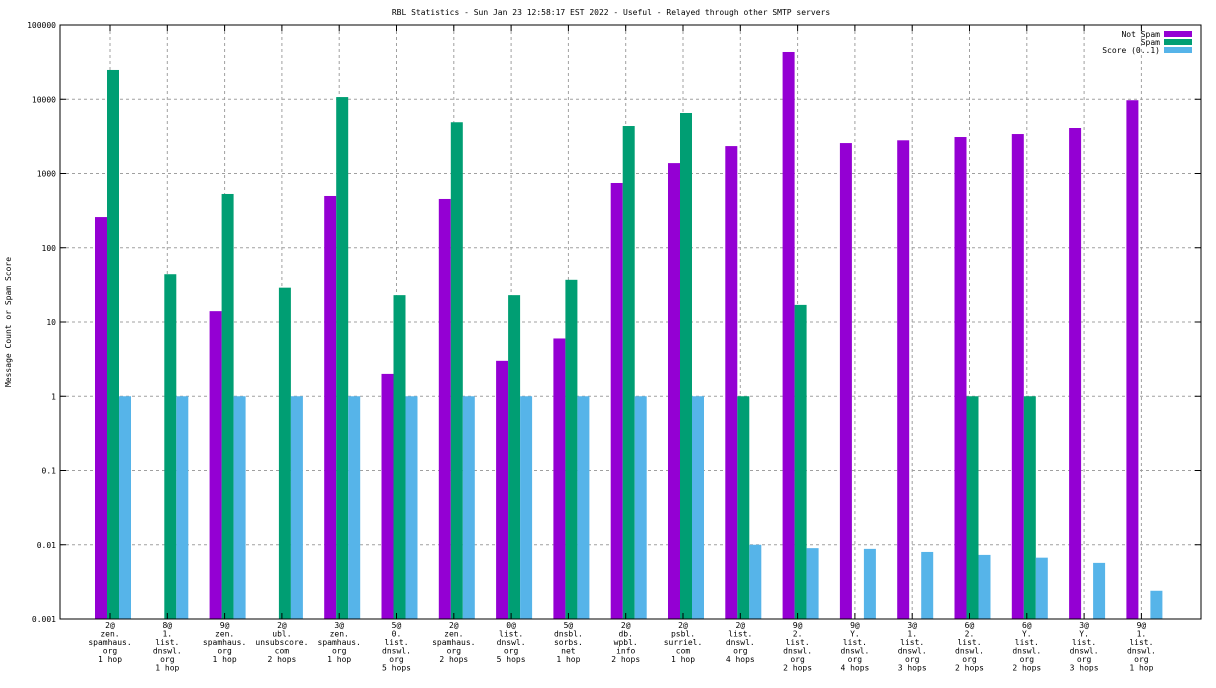 Image resolution: width=1216 pixels, height=688 pixels. Describe the element at coordinates (568, 651) in the screenshot. I see `x-tick-label: net` at that location.